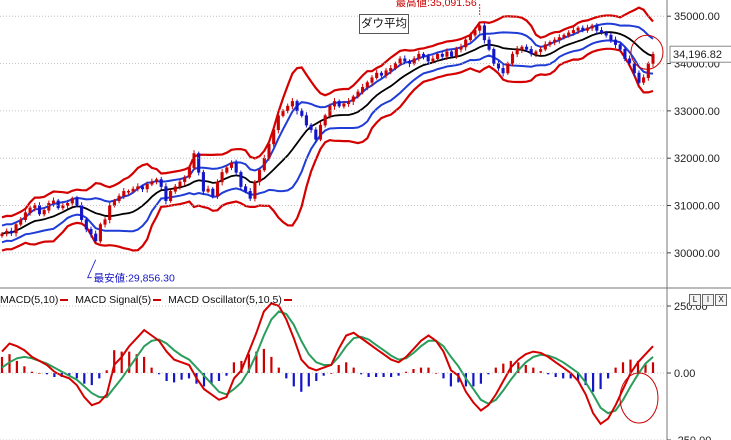  Describe the element at coordinates (92, 269) in the screenshot. I see `low-marker-line` at that location.